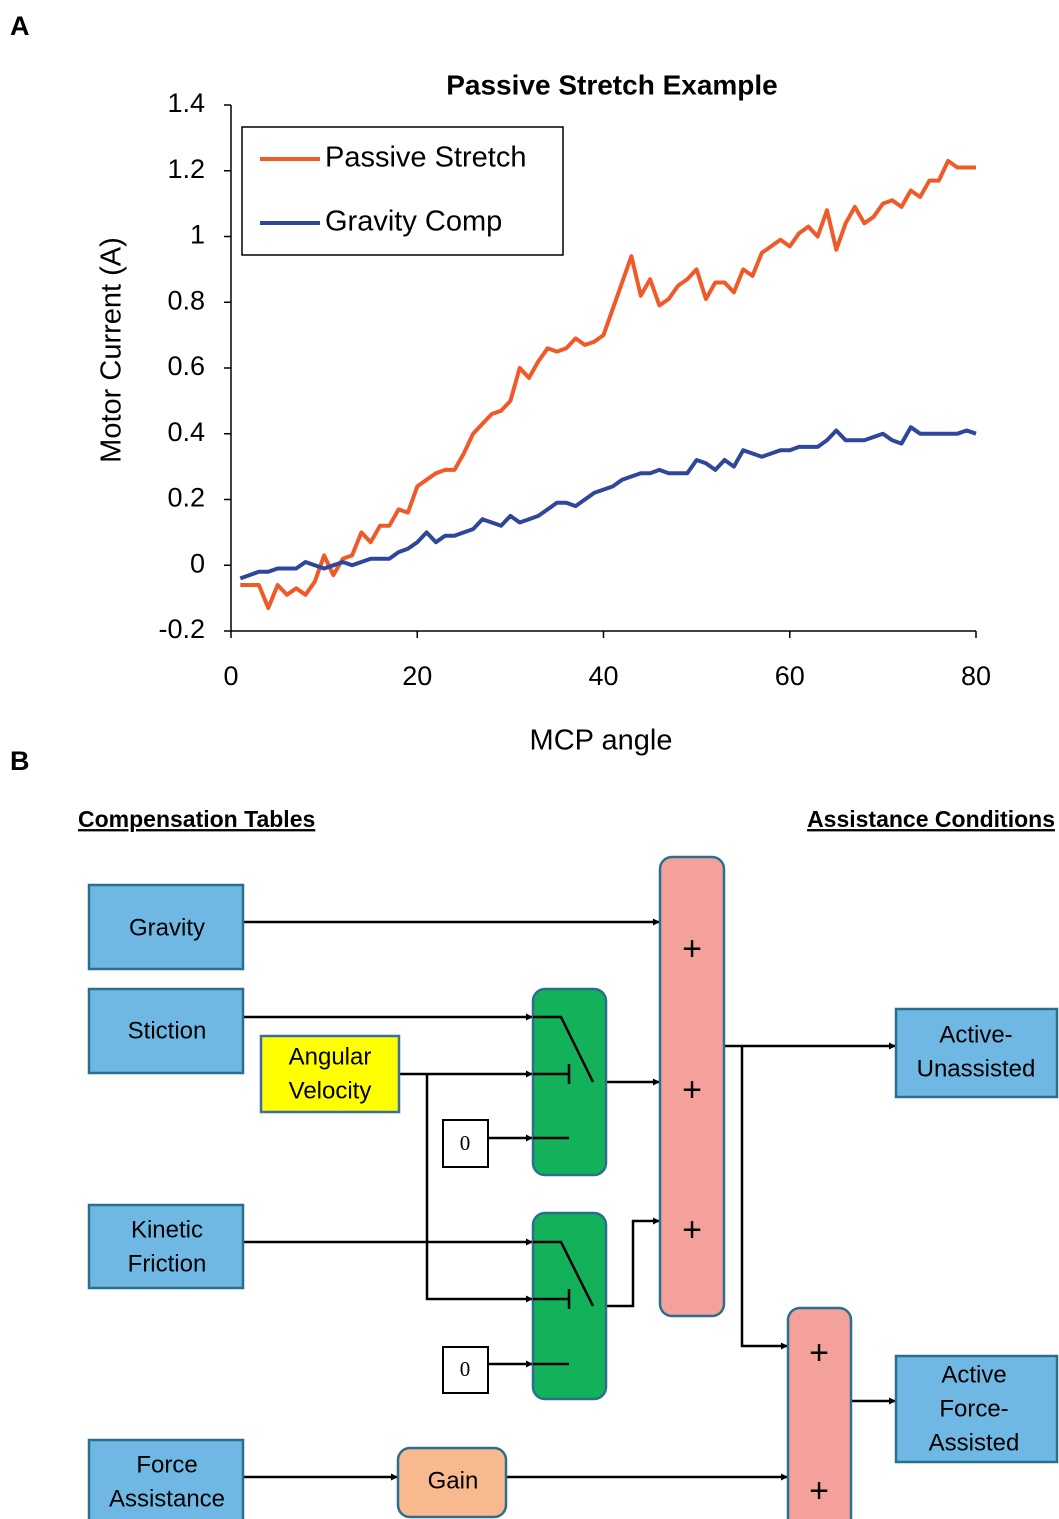 This screenshot has height=1519, width=1059. I want to click on y-tick-label: 0, so click(197, 563).